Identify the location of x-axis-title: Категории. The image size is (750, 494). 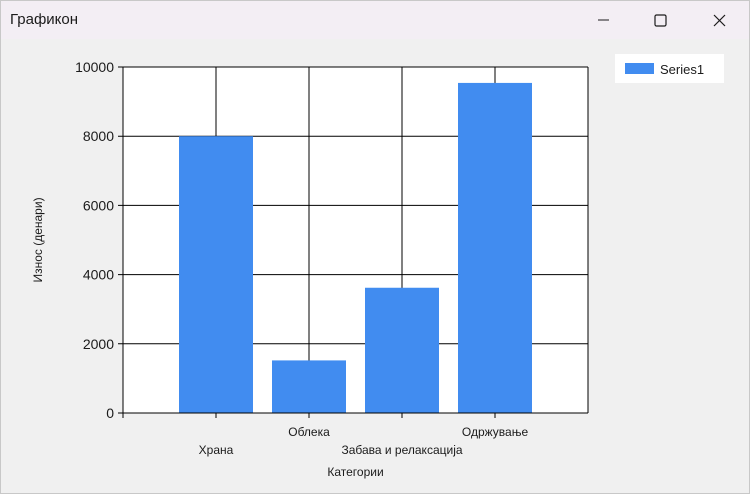
(355, 472).